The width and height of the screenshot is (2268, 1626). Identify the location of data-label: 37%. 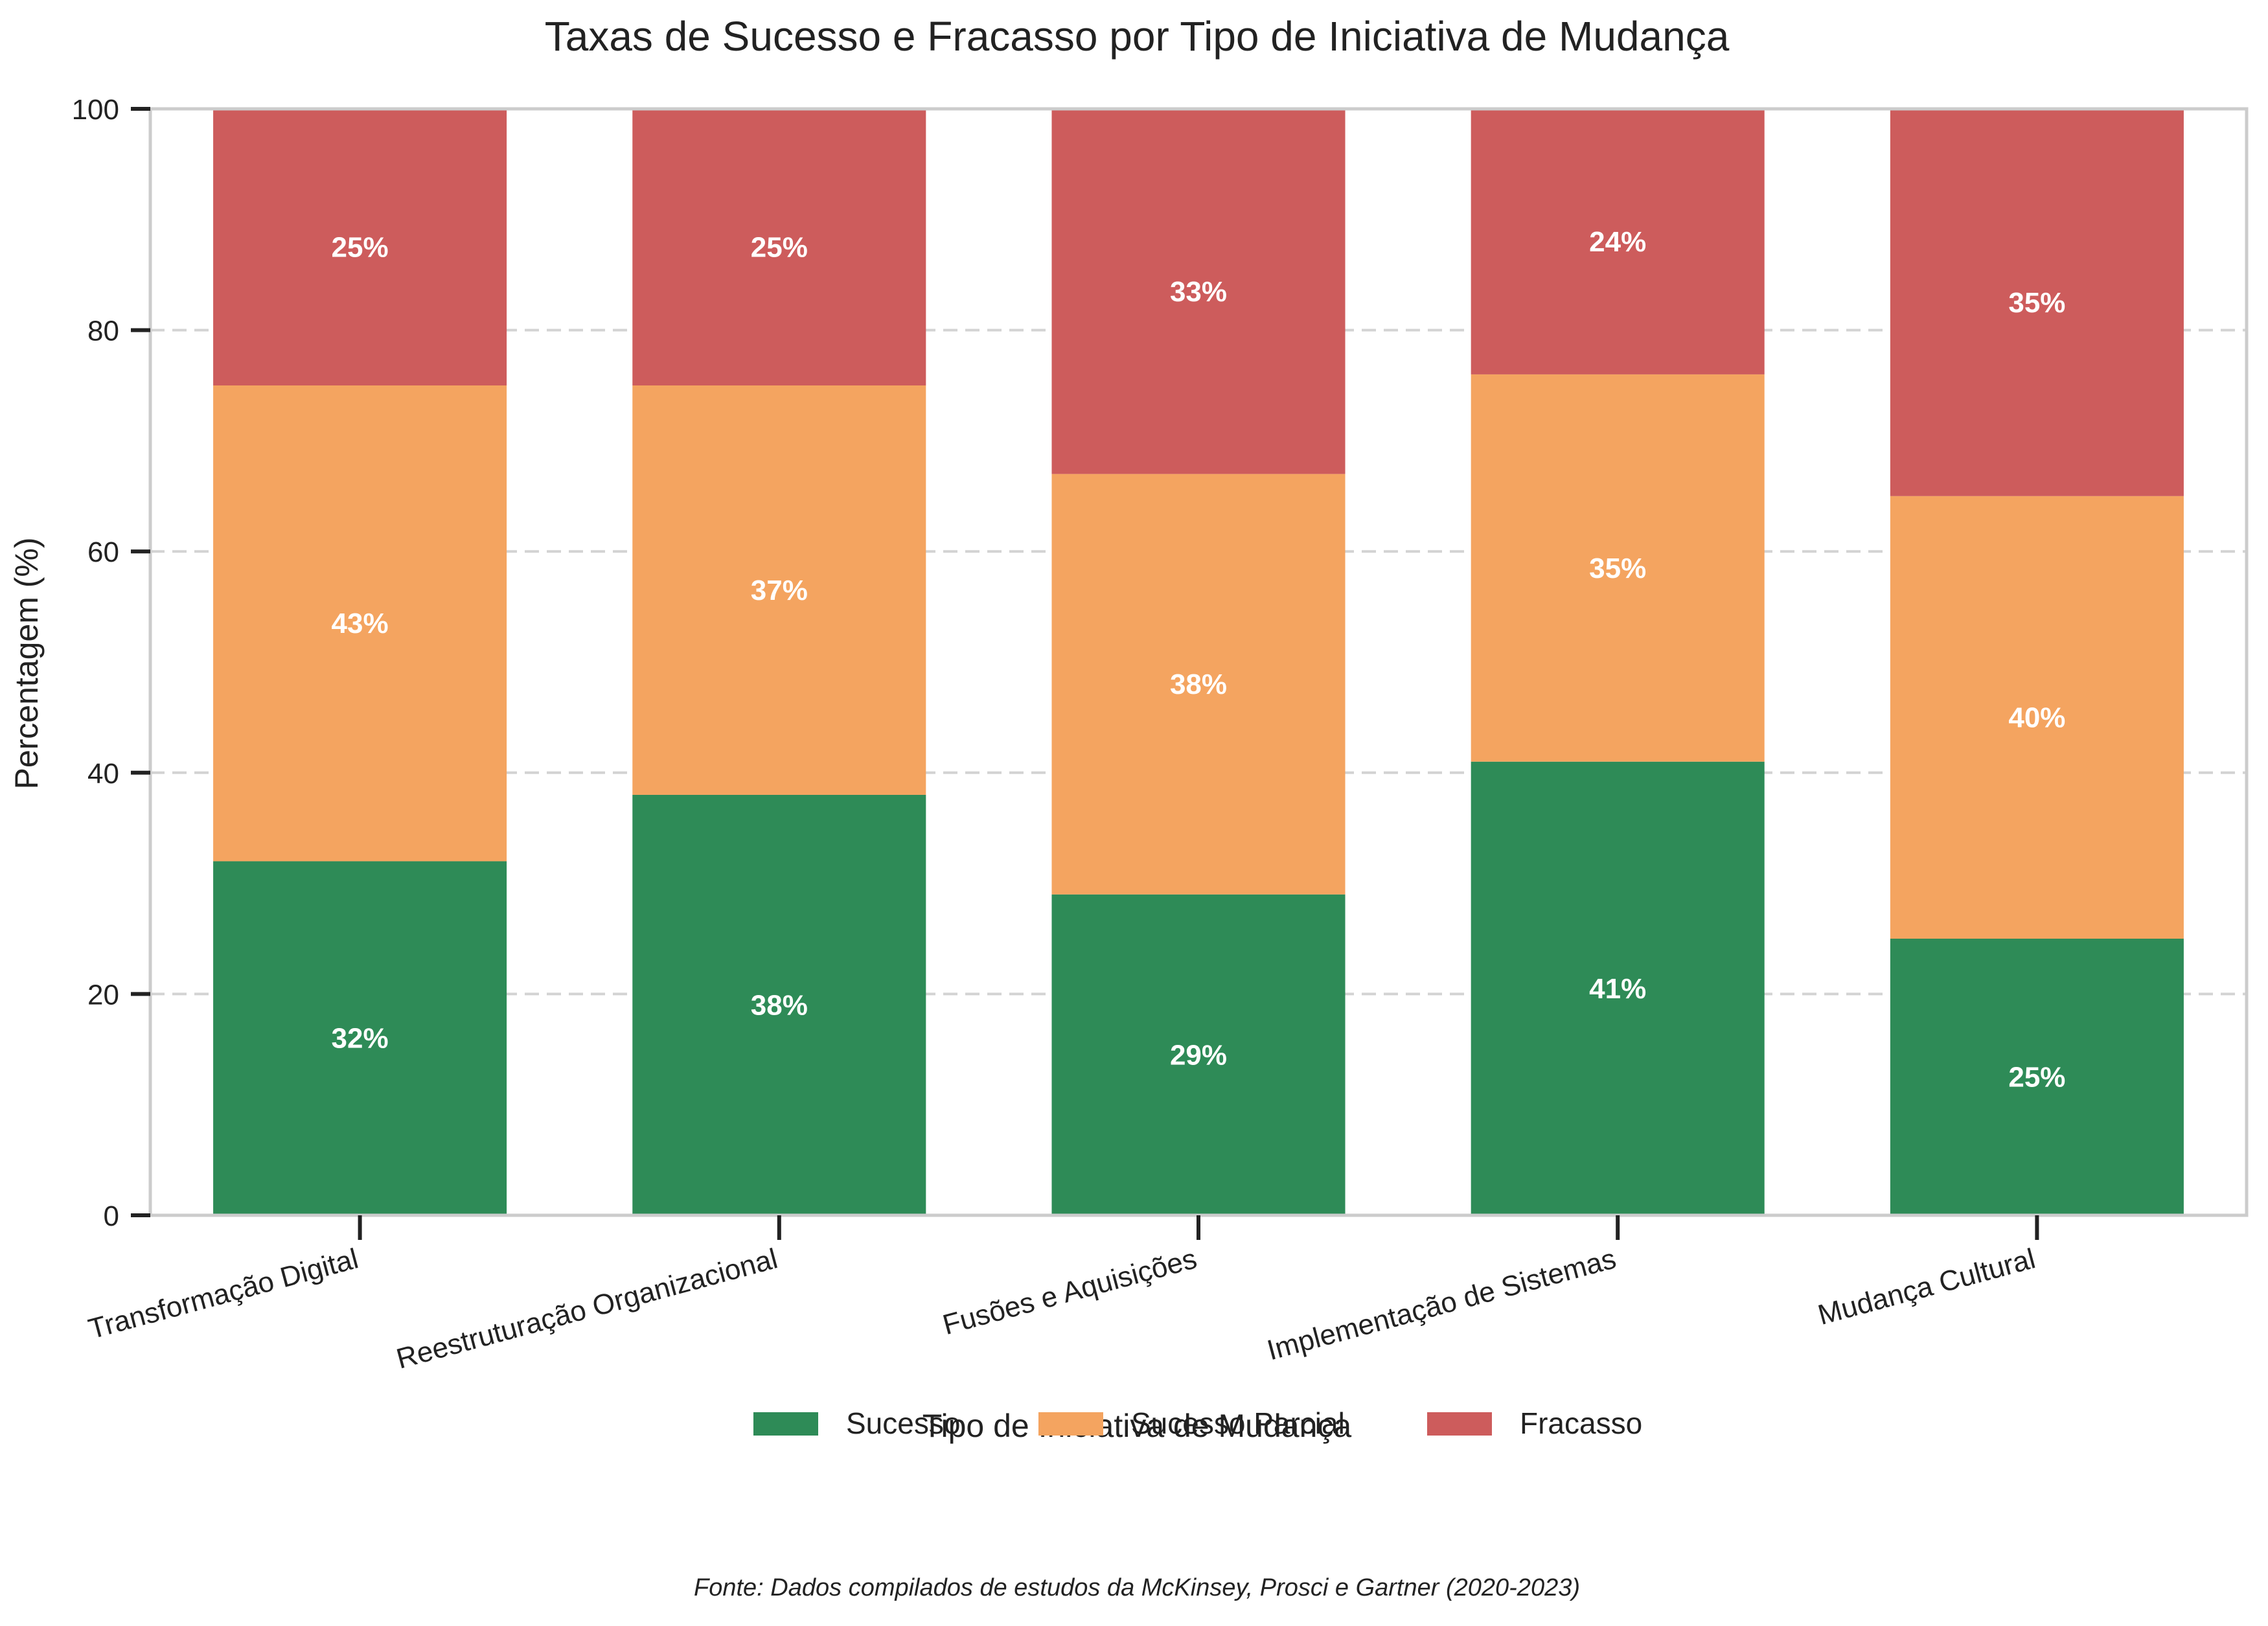
(779, 590).